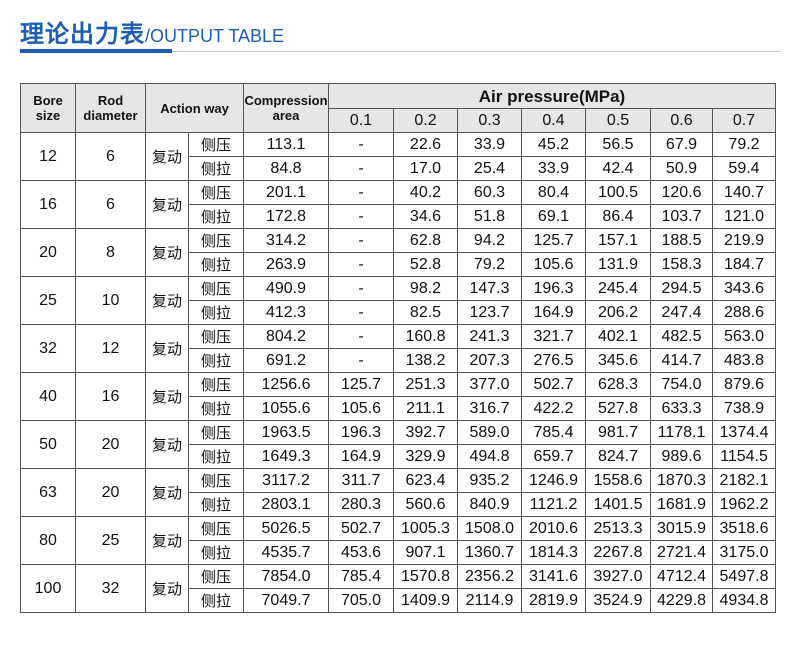 This screenshot has height=647, width=800. Describe the element at coordinates (110, 396) in the screenshot. I see `rod-cell: 16` at that location.